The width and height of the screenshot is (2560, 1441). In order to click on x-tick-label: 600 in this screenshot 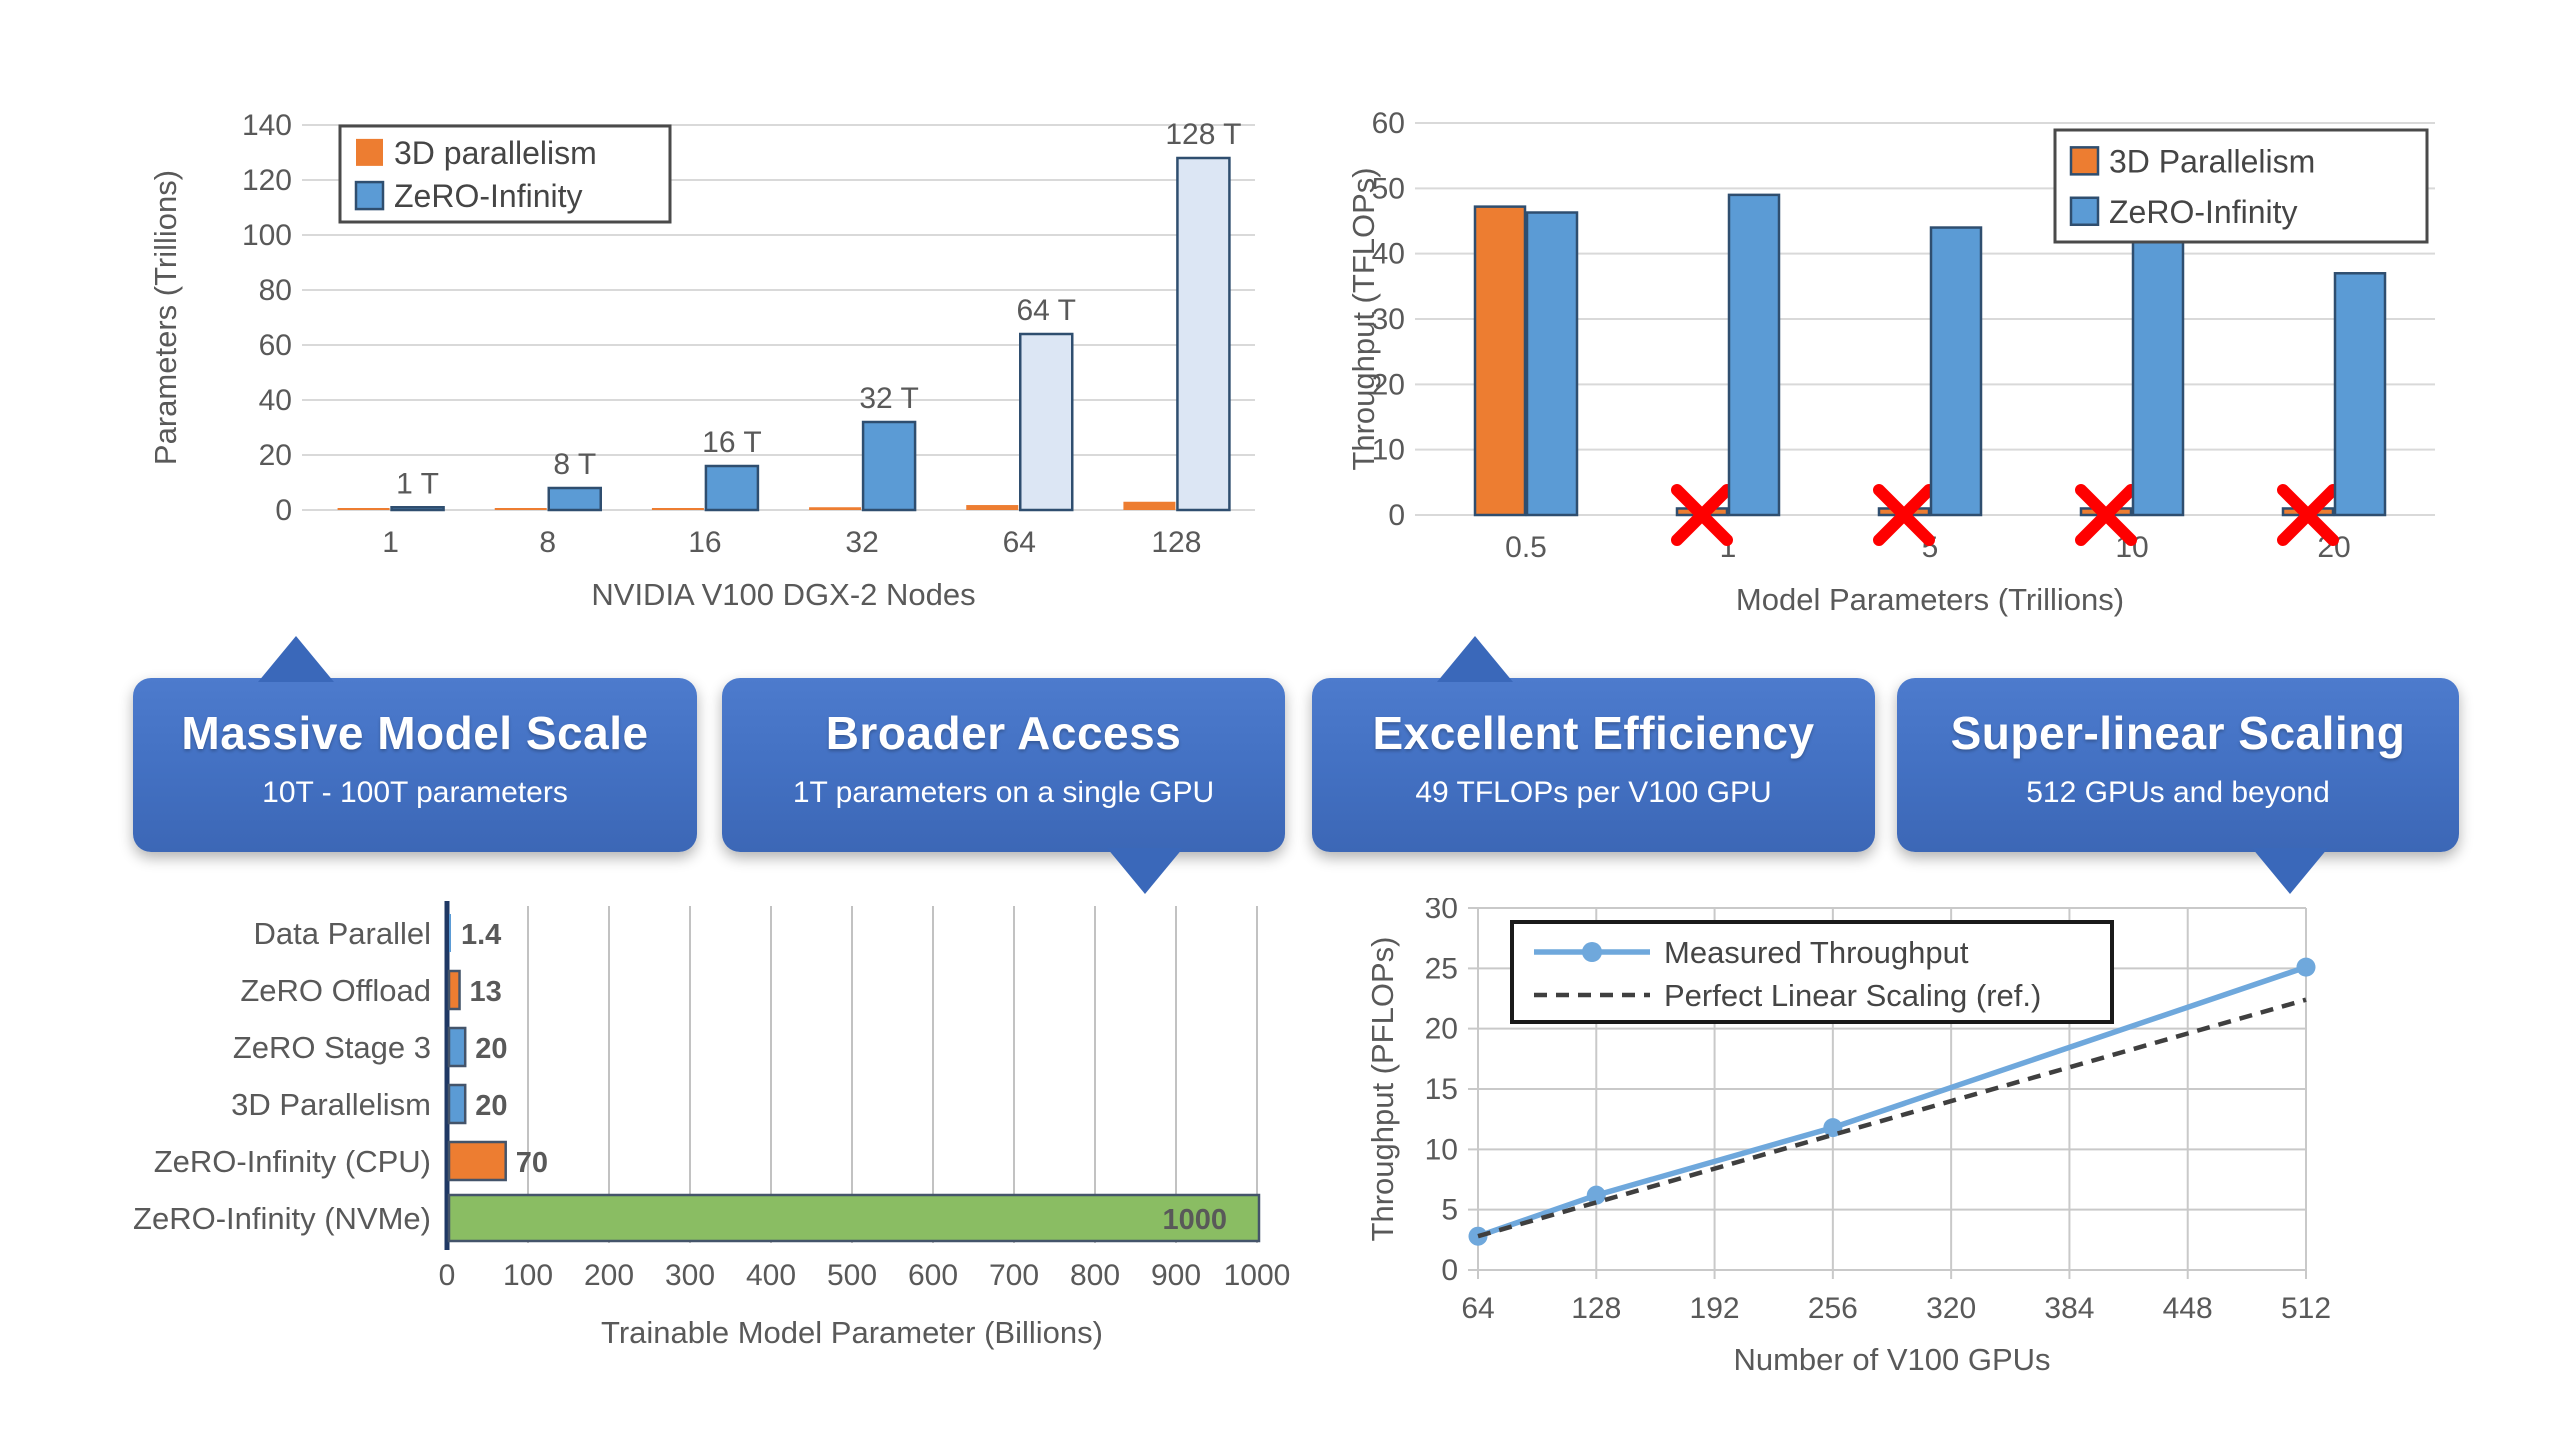, I will do `click(933, 1275)`.